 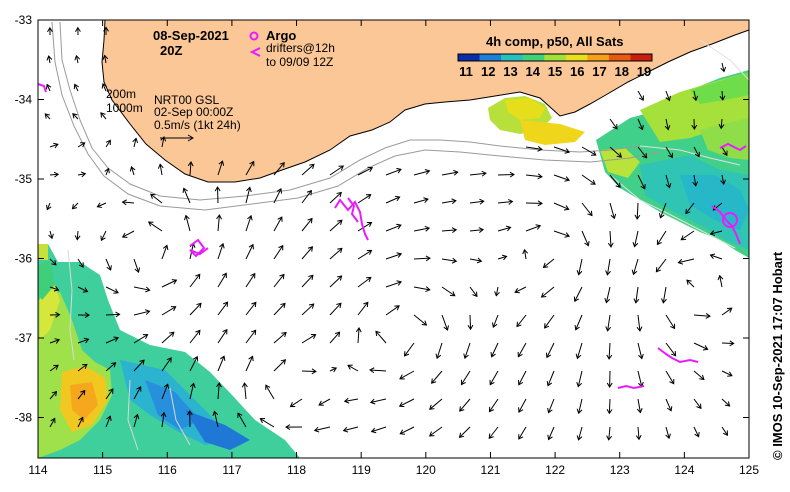 I want to click on colorbar-ticks: 11 12 13 14 15 16 17 18 19, so click(x=555, y=71).